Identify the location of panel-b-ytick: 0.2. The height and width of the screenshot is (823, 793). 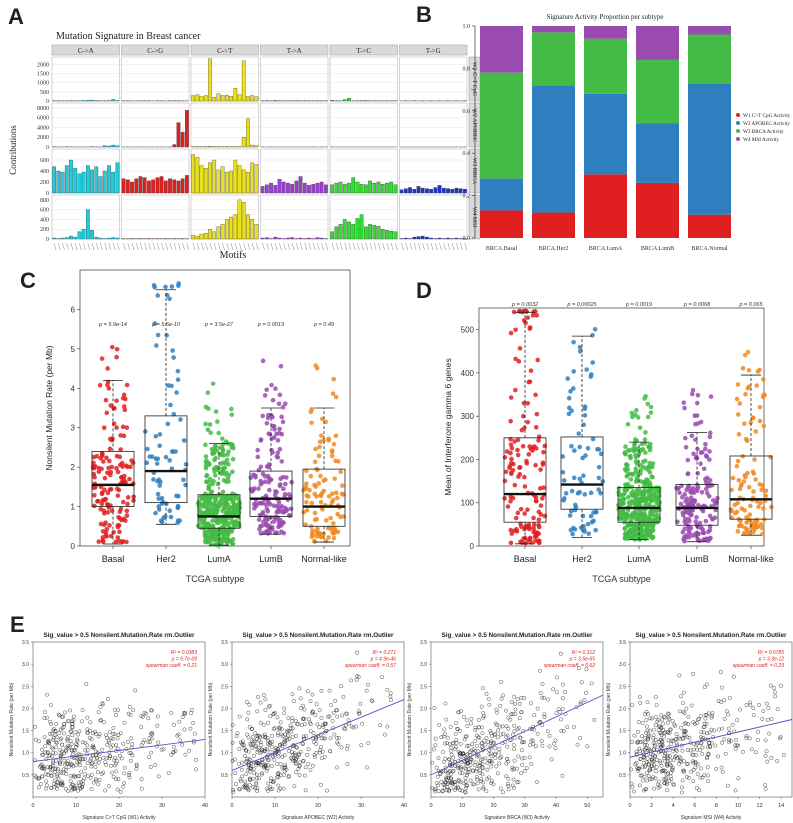
(467, 197).